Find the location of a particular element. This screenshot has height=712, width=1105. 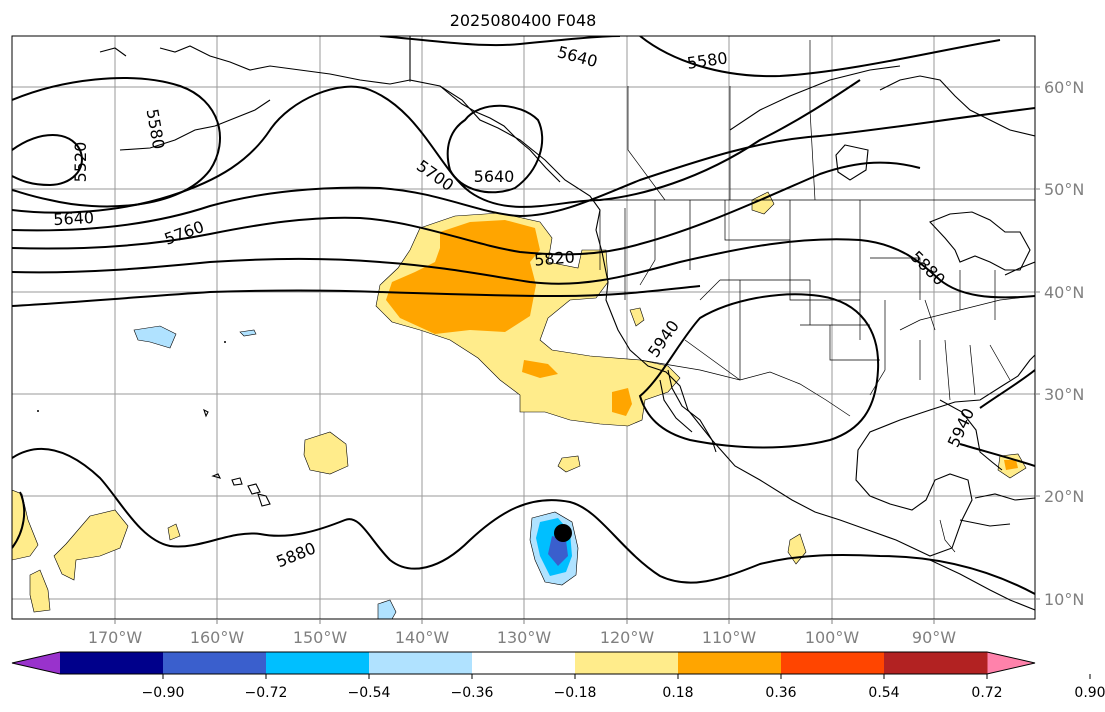

map-title: 2025080400 F048 is located at coordinates (523, 20).